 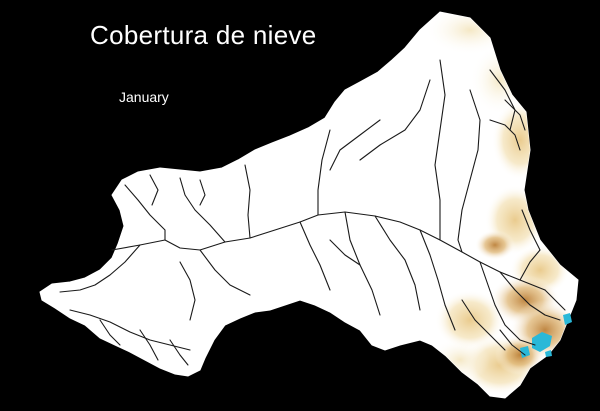 I want to click on map-title: Cobertura de nieve, so click(x=203, y=35).